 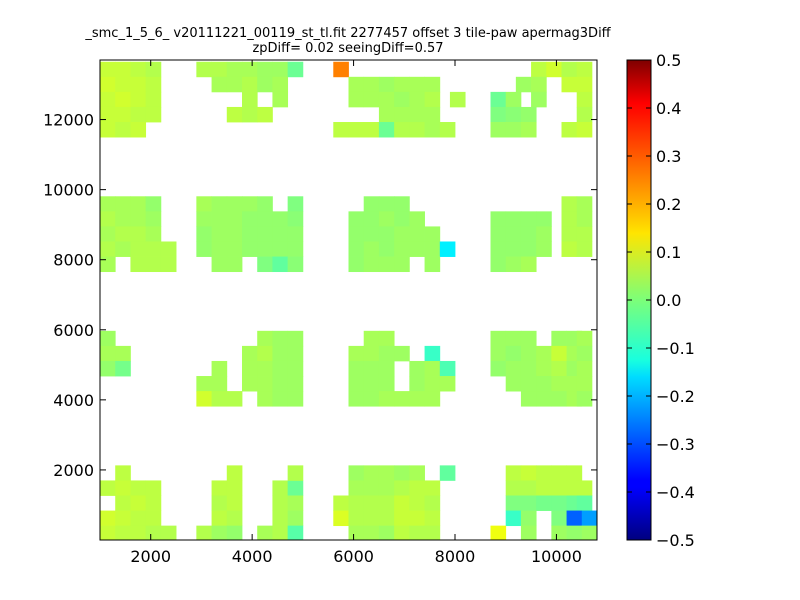 I want to click on x-tick-label: 8000, so click(x=455, y=556).